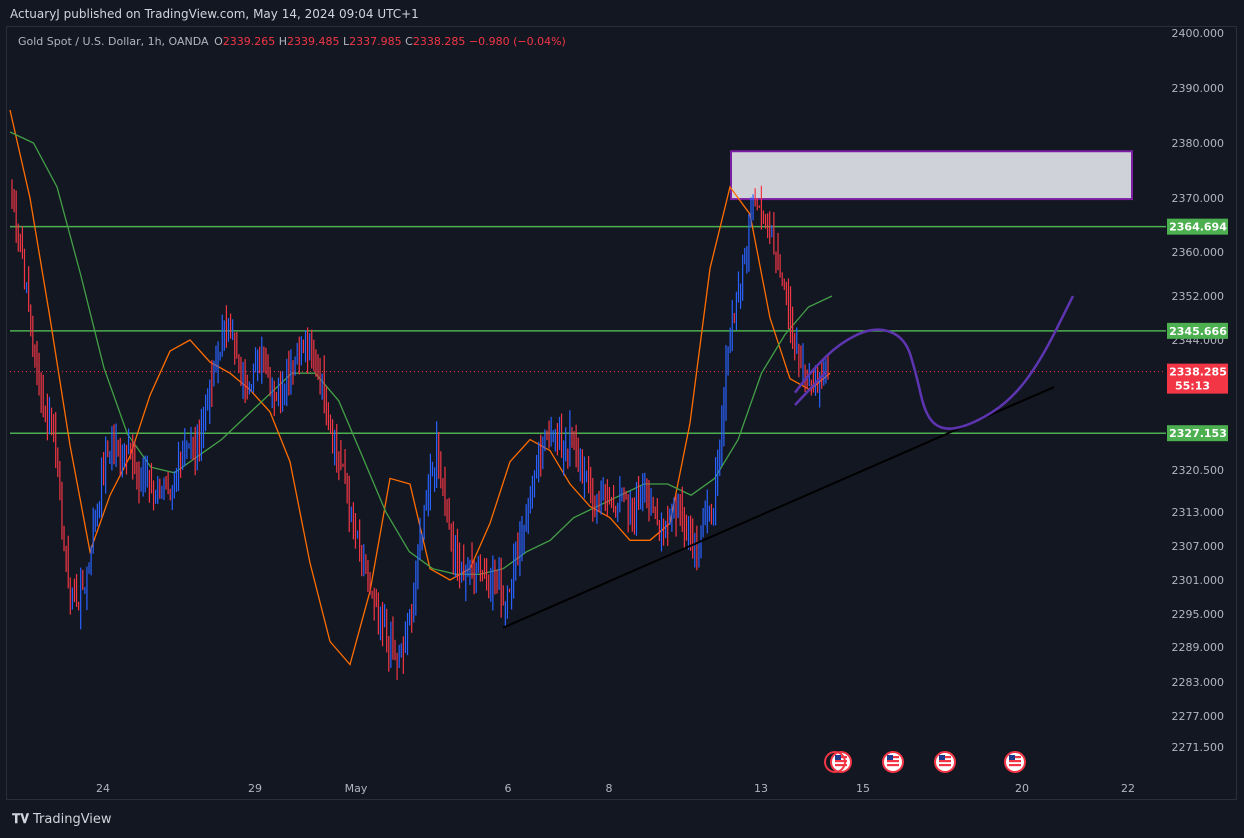 This screenshot has width=1244, height=838. What do you see at coordinates (439, 41) in the screenshot?
I see `close-value: 2338.285` at bounding box center [439, 41].